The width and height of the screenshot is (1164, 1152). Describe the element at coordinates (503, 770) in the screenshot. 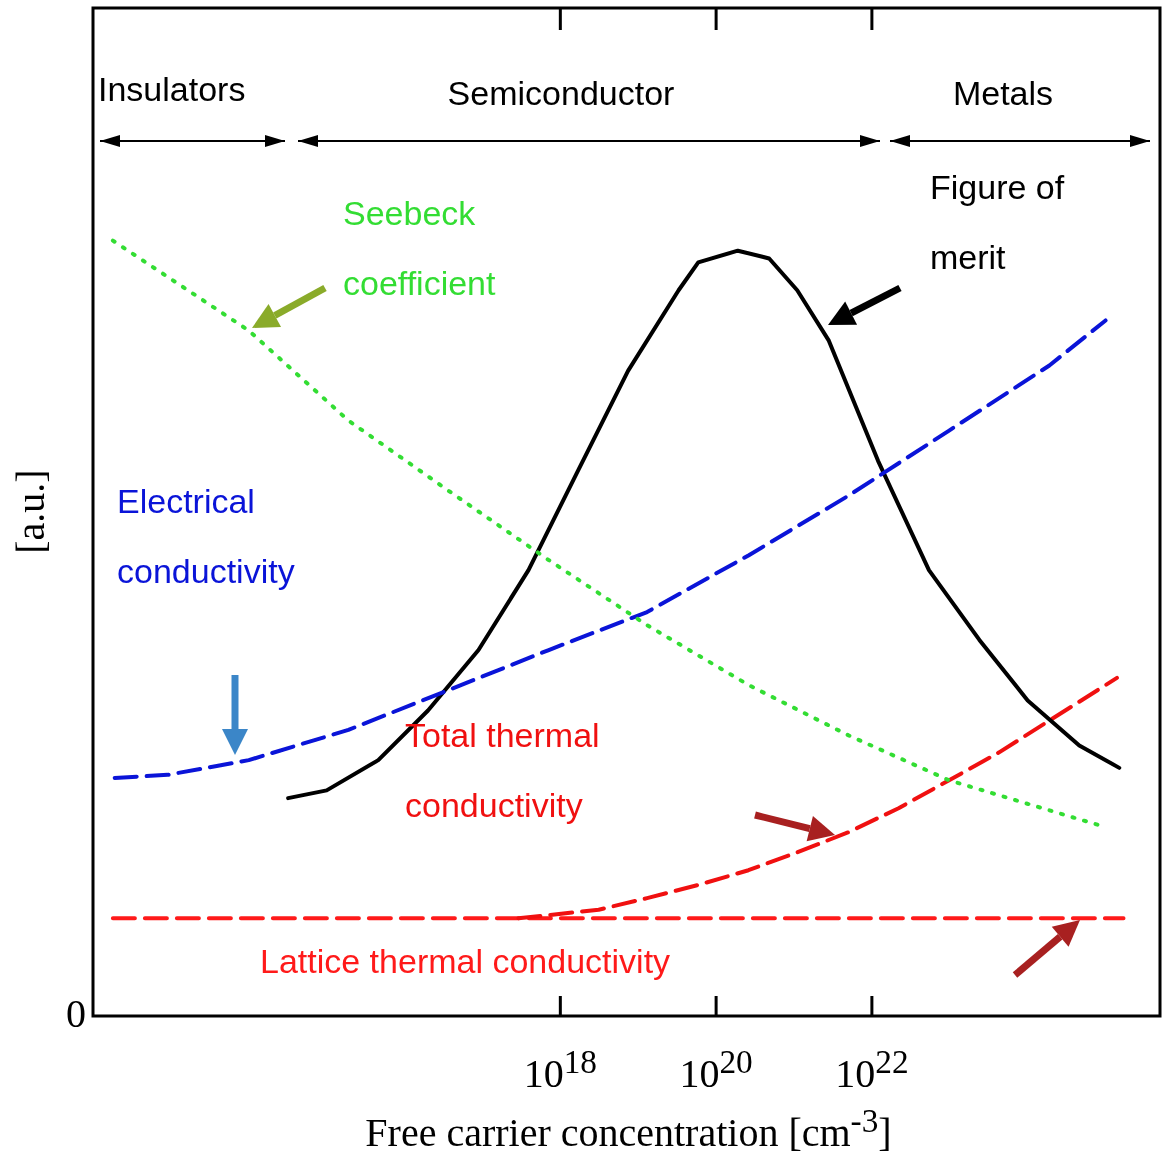

I see `text: Total thermal conductivity` at that location.